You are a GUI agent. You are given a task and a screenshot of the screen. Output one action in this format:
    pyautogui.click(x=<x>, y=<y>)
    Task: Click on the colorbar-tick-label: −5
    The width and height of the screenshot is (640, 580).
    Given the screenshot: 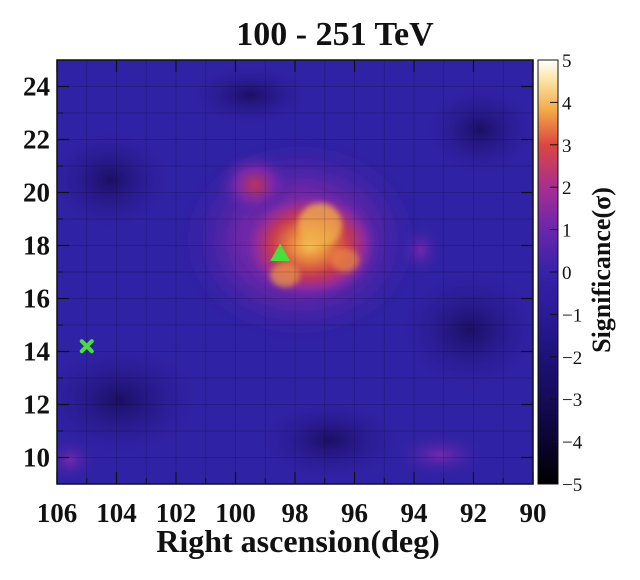 What is the action you would take?
    pyautogui.click(x=572, y=485)
    